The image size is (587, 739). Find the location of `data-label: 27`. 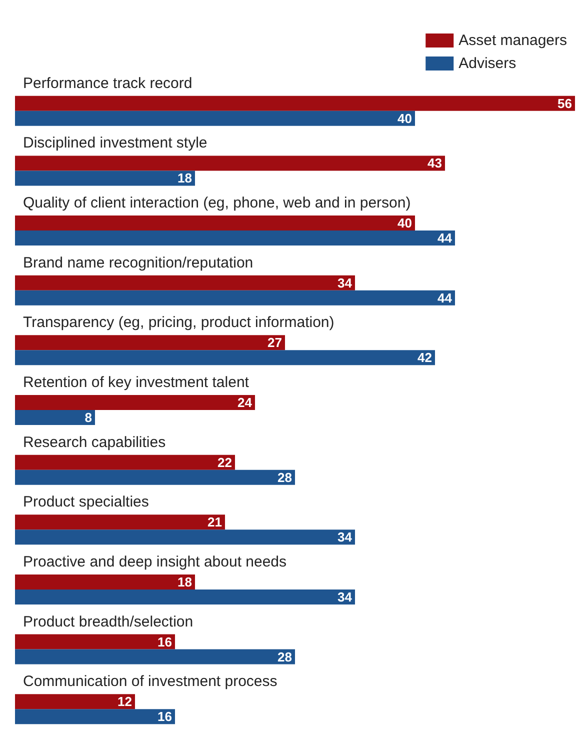

data-label: 27 is located at coordinates (275, 342).